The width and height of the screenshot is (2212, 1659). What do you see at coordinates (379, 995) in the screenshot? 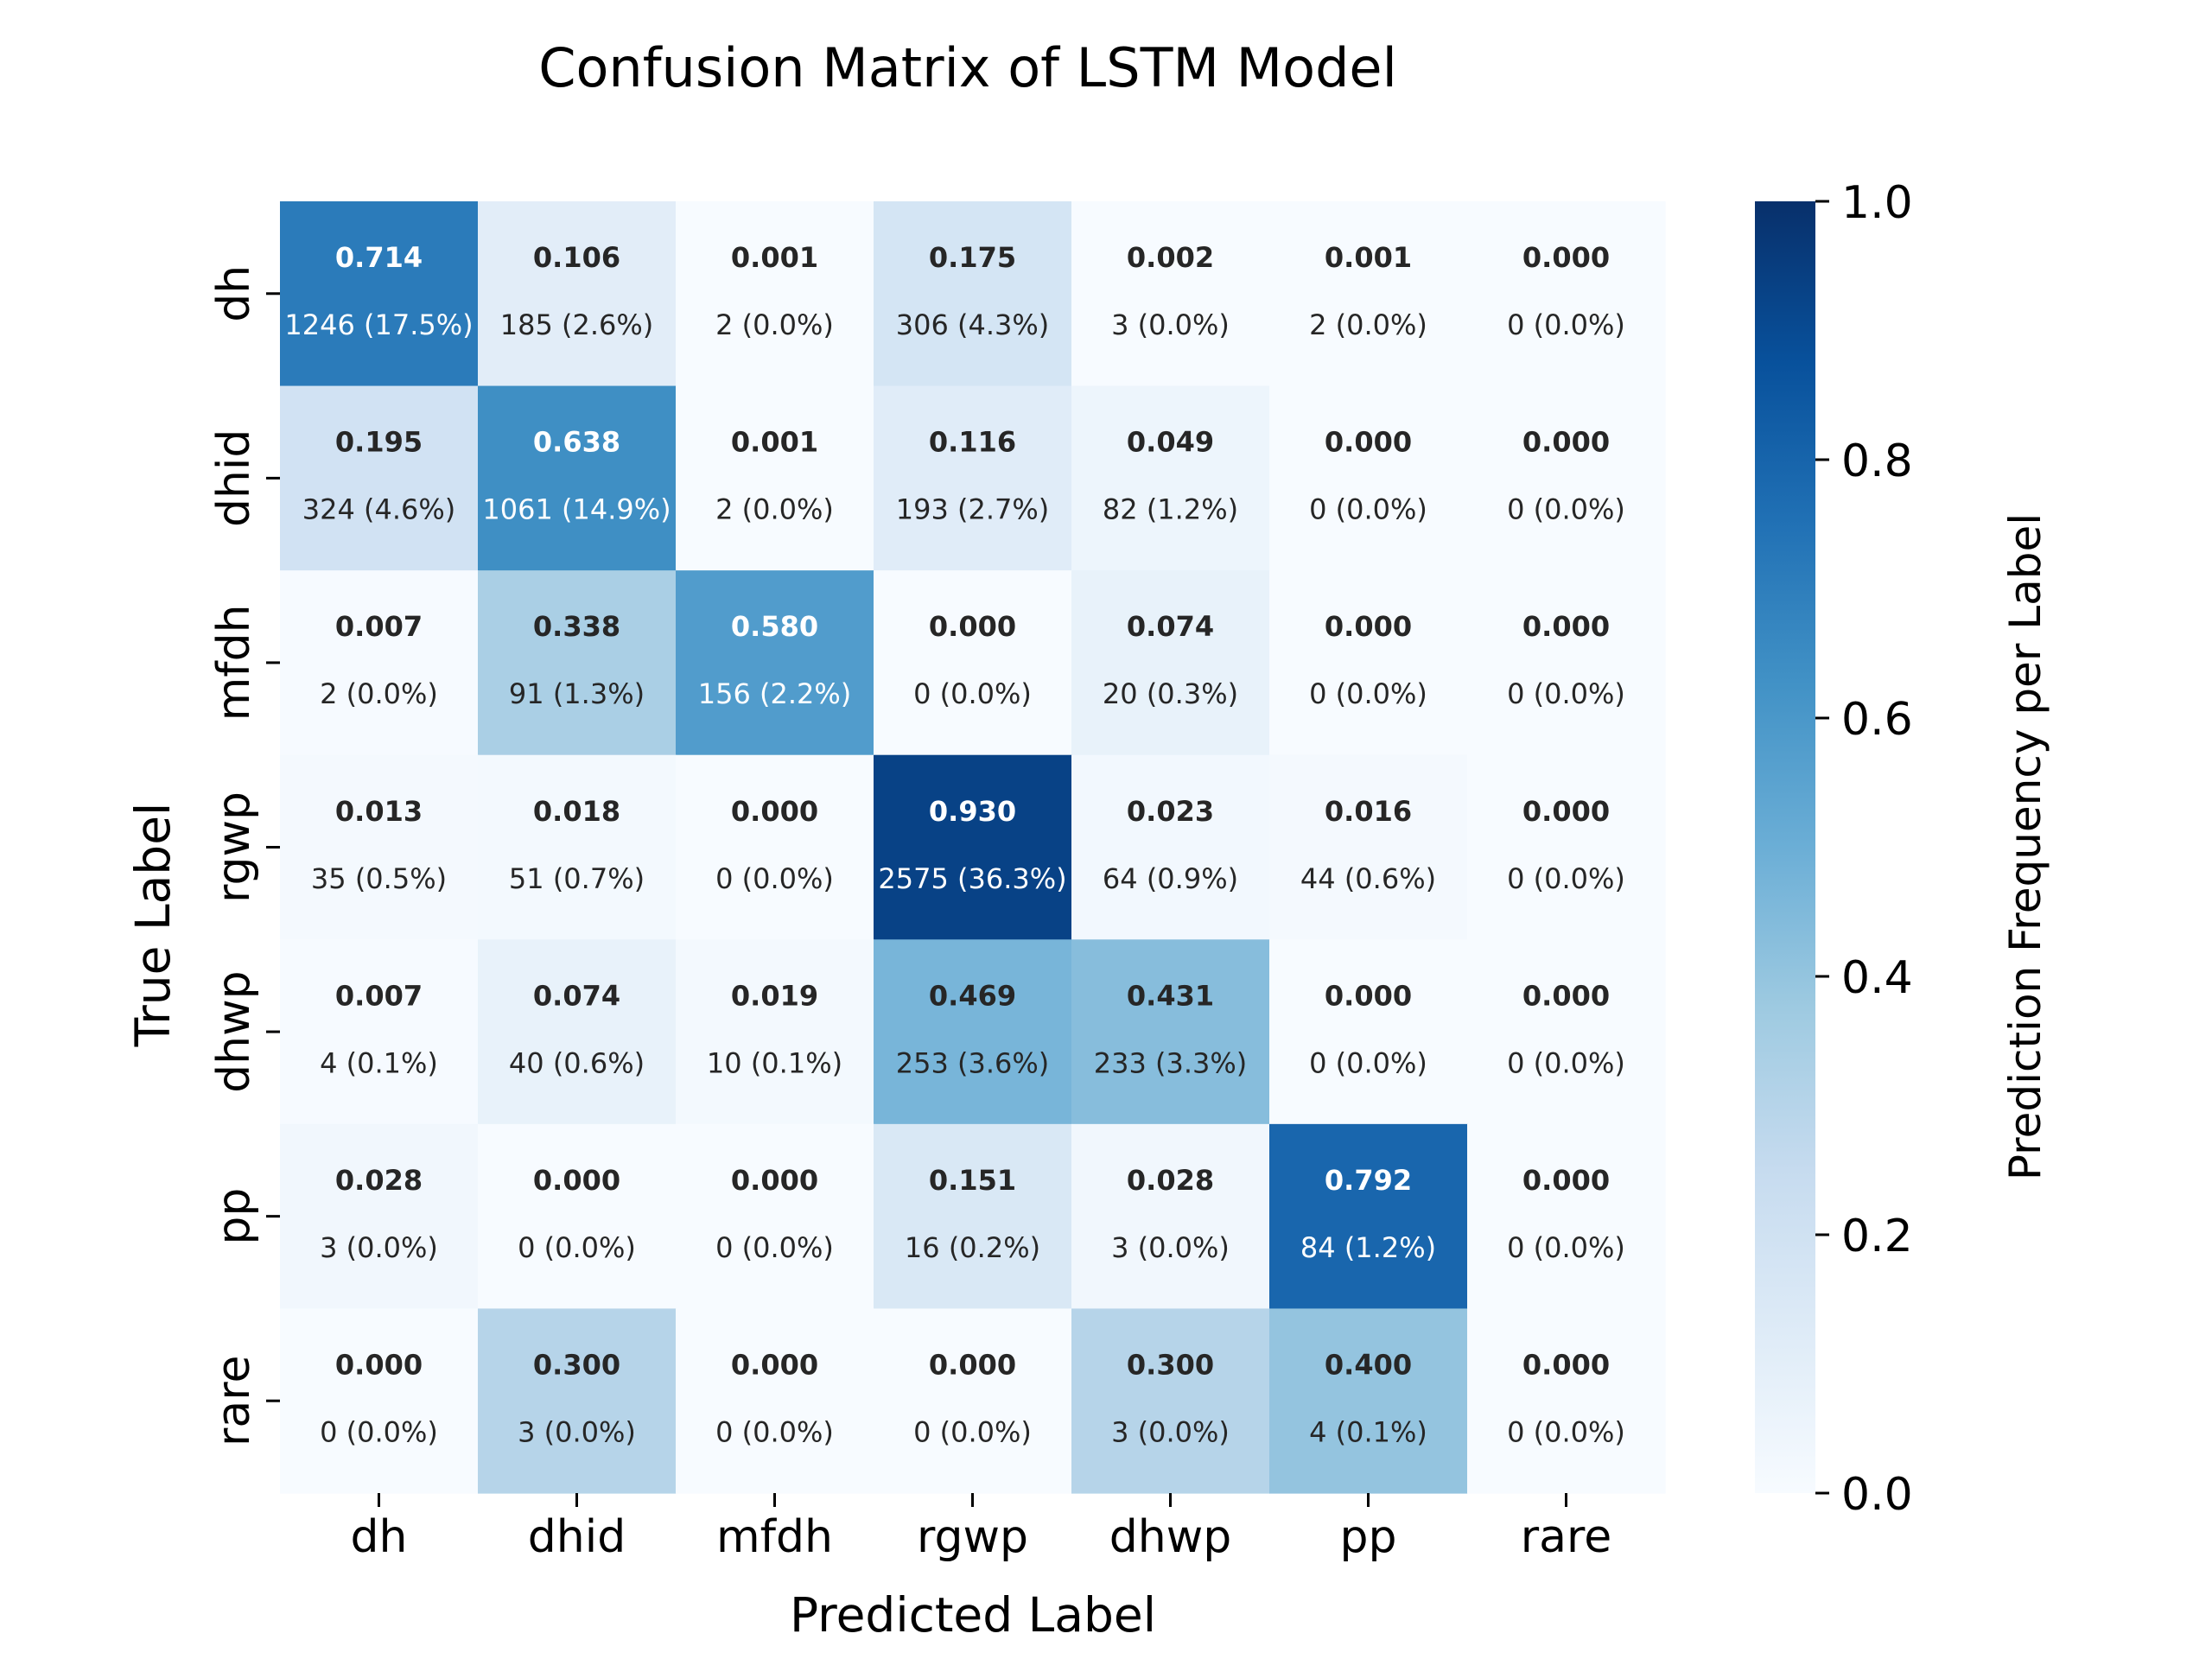
I see `cell-value-label: 0.007` at bounding box center [379, 995].